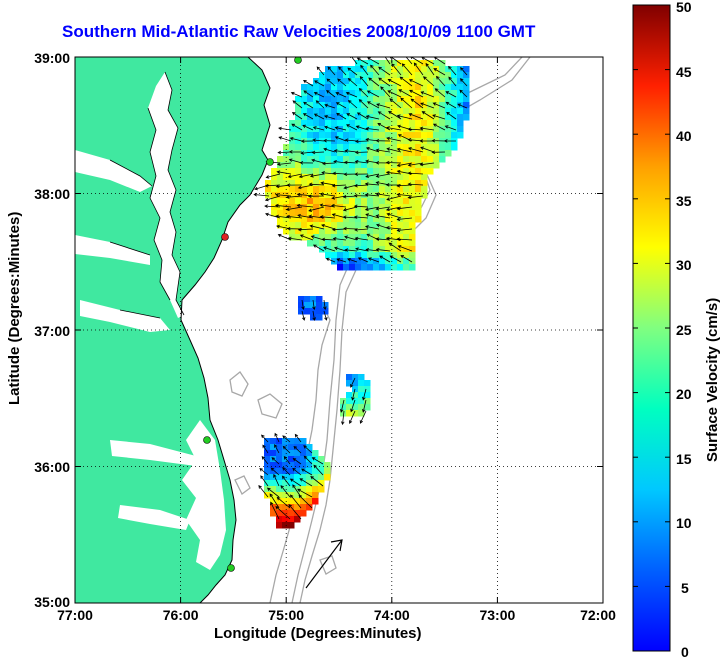 The image size is (724, 664). I want to click on colorbar-tick-label: 15, so click(684, 459).